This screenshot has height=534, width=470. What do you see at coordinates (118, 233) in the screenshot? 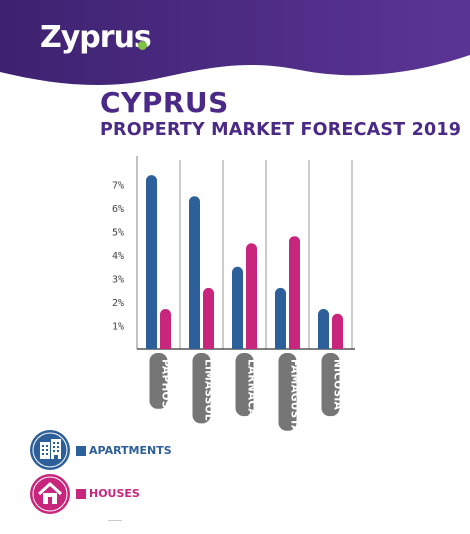
I see `y-tick-label: 5%` at bounding box center [118, 233].